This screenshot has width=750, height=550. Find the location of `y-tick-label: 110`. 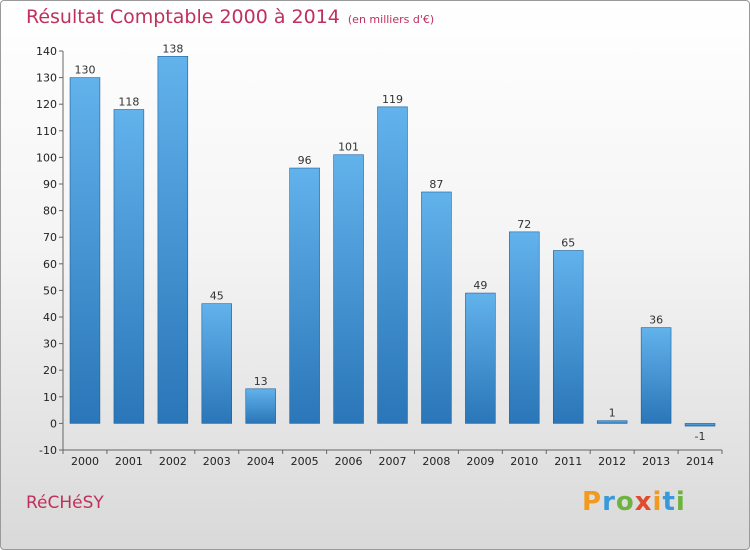

y-tick-label: 110 is located at coordinates (46, 131).